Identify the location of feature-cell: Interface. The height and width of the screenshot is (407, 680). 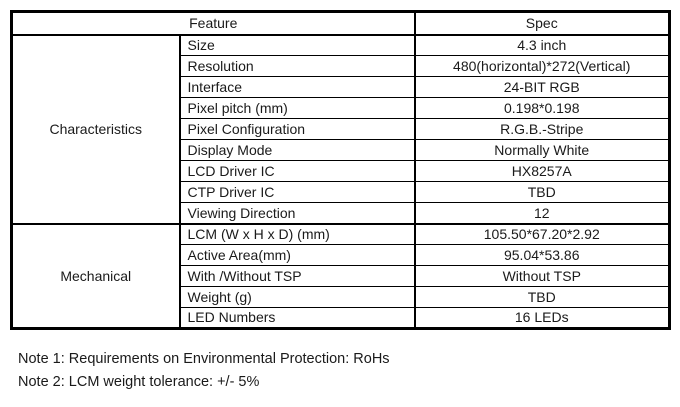
(296, 87).